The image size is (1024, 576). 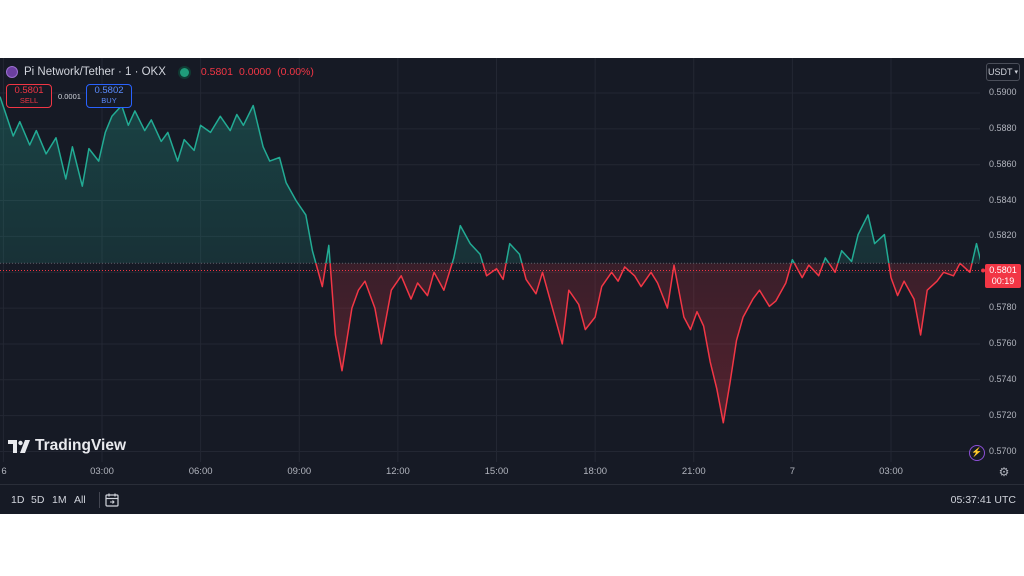 I want to click on last-price-point, so click(x=983, y=270).